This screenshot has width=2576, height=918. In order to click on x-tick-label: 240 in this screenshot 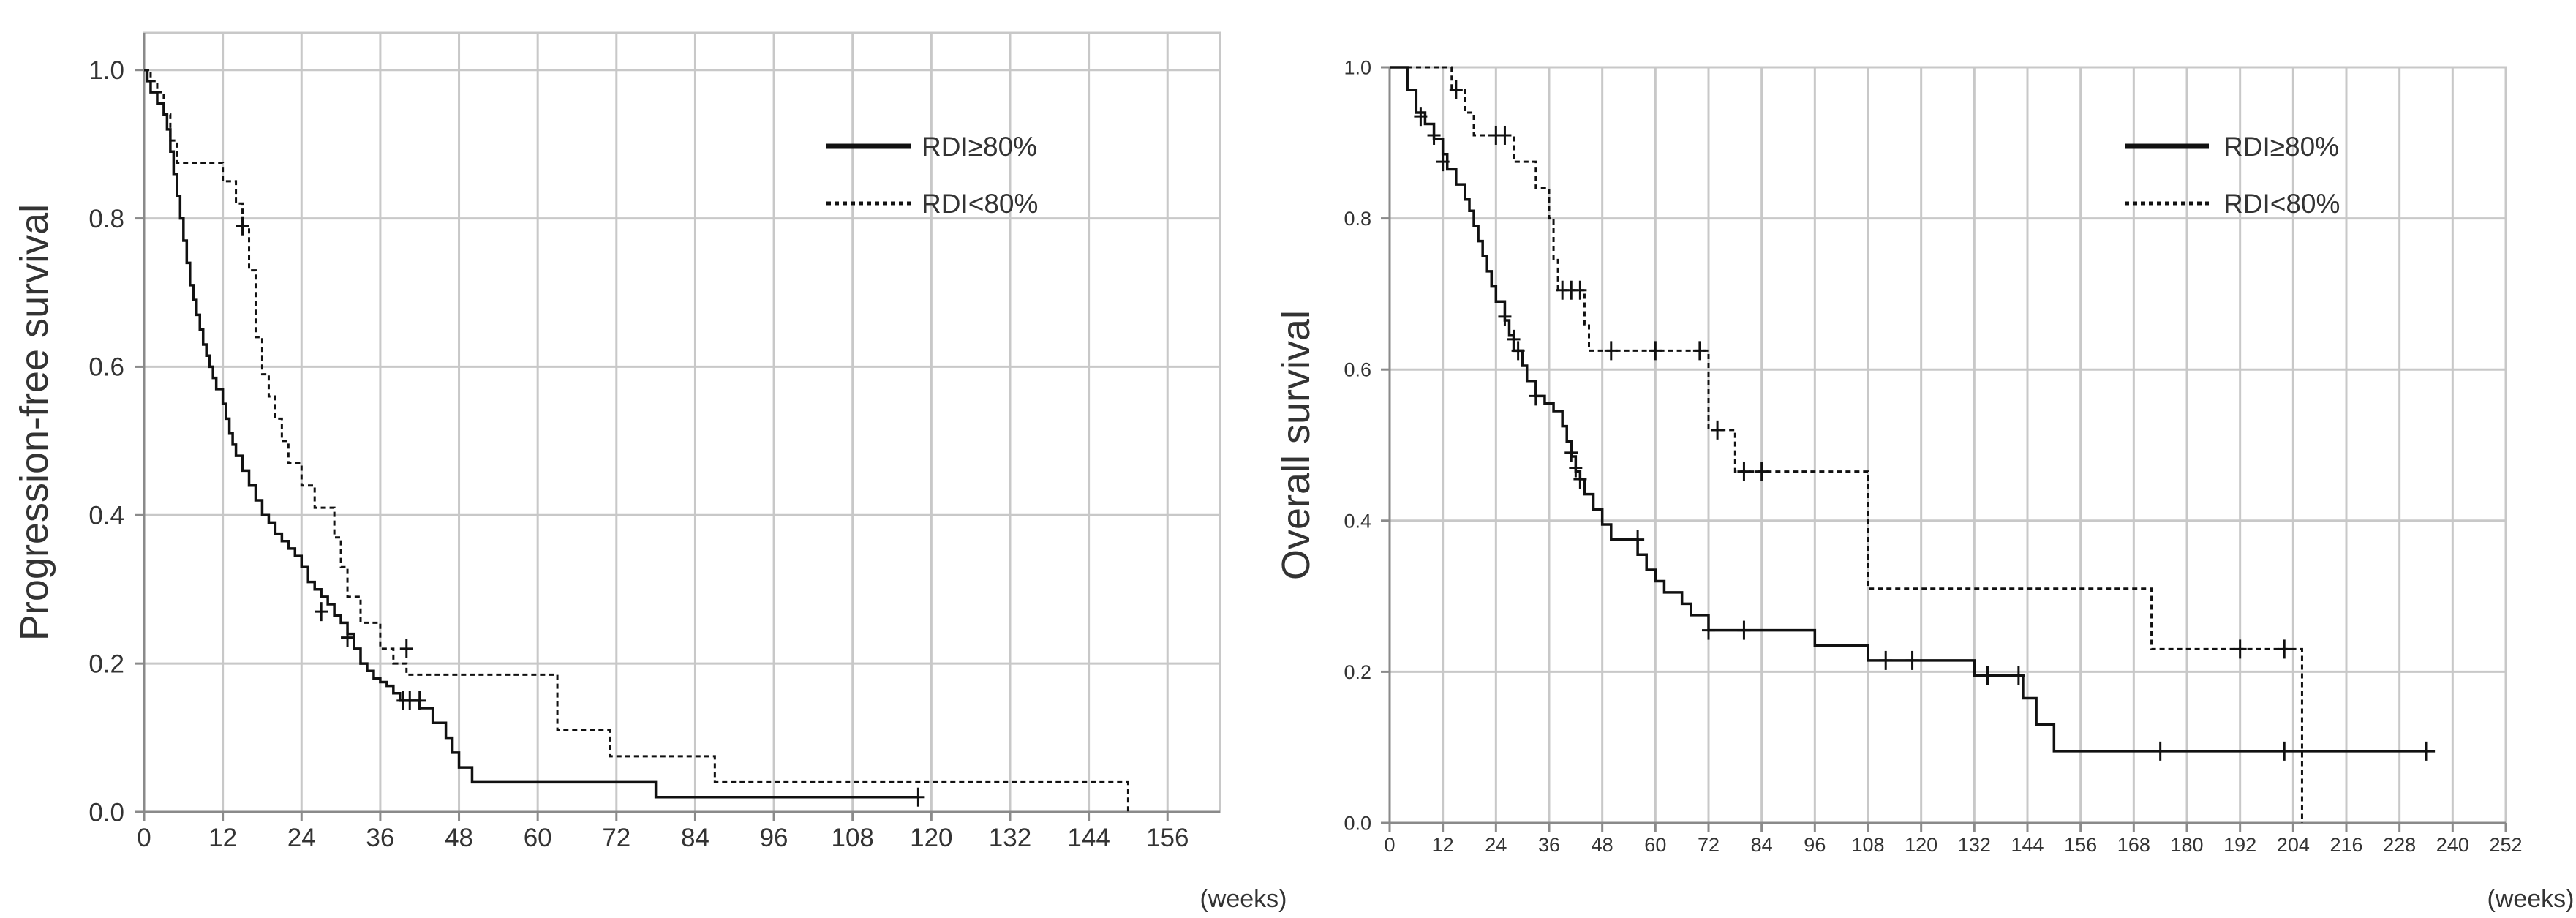, I will do `click(2452, 845)`.